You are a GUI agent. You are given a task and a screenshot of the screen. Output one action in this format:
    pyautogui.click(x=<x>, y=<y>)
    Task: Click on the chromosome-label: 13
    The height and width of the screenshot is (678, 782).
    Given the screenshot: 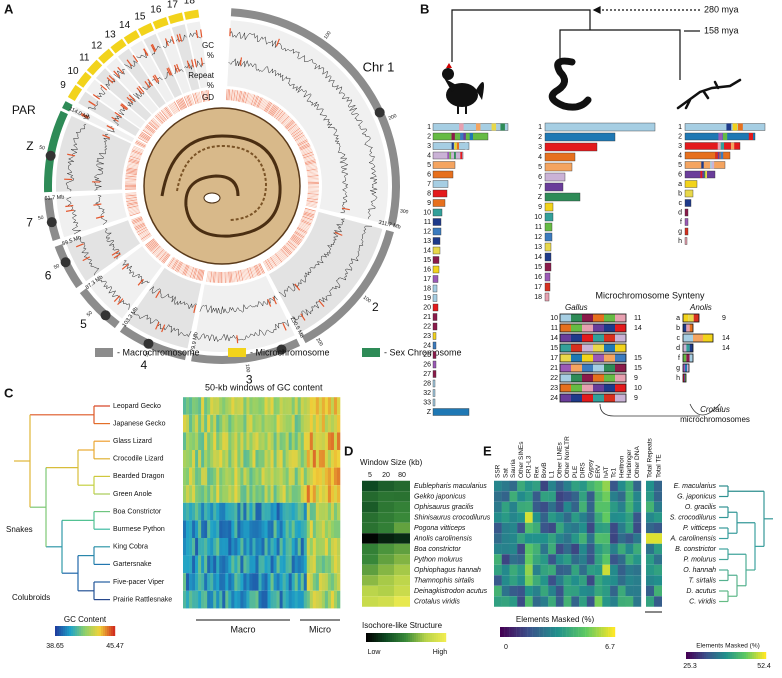 What is the action you would take?
    pyautogui.click(x=427, y=241)
    